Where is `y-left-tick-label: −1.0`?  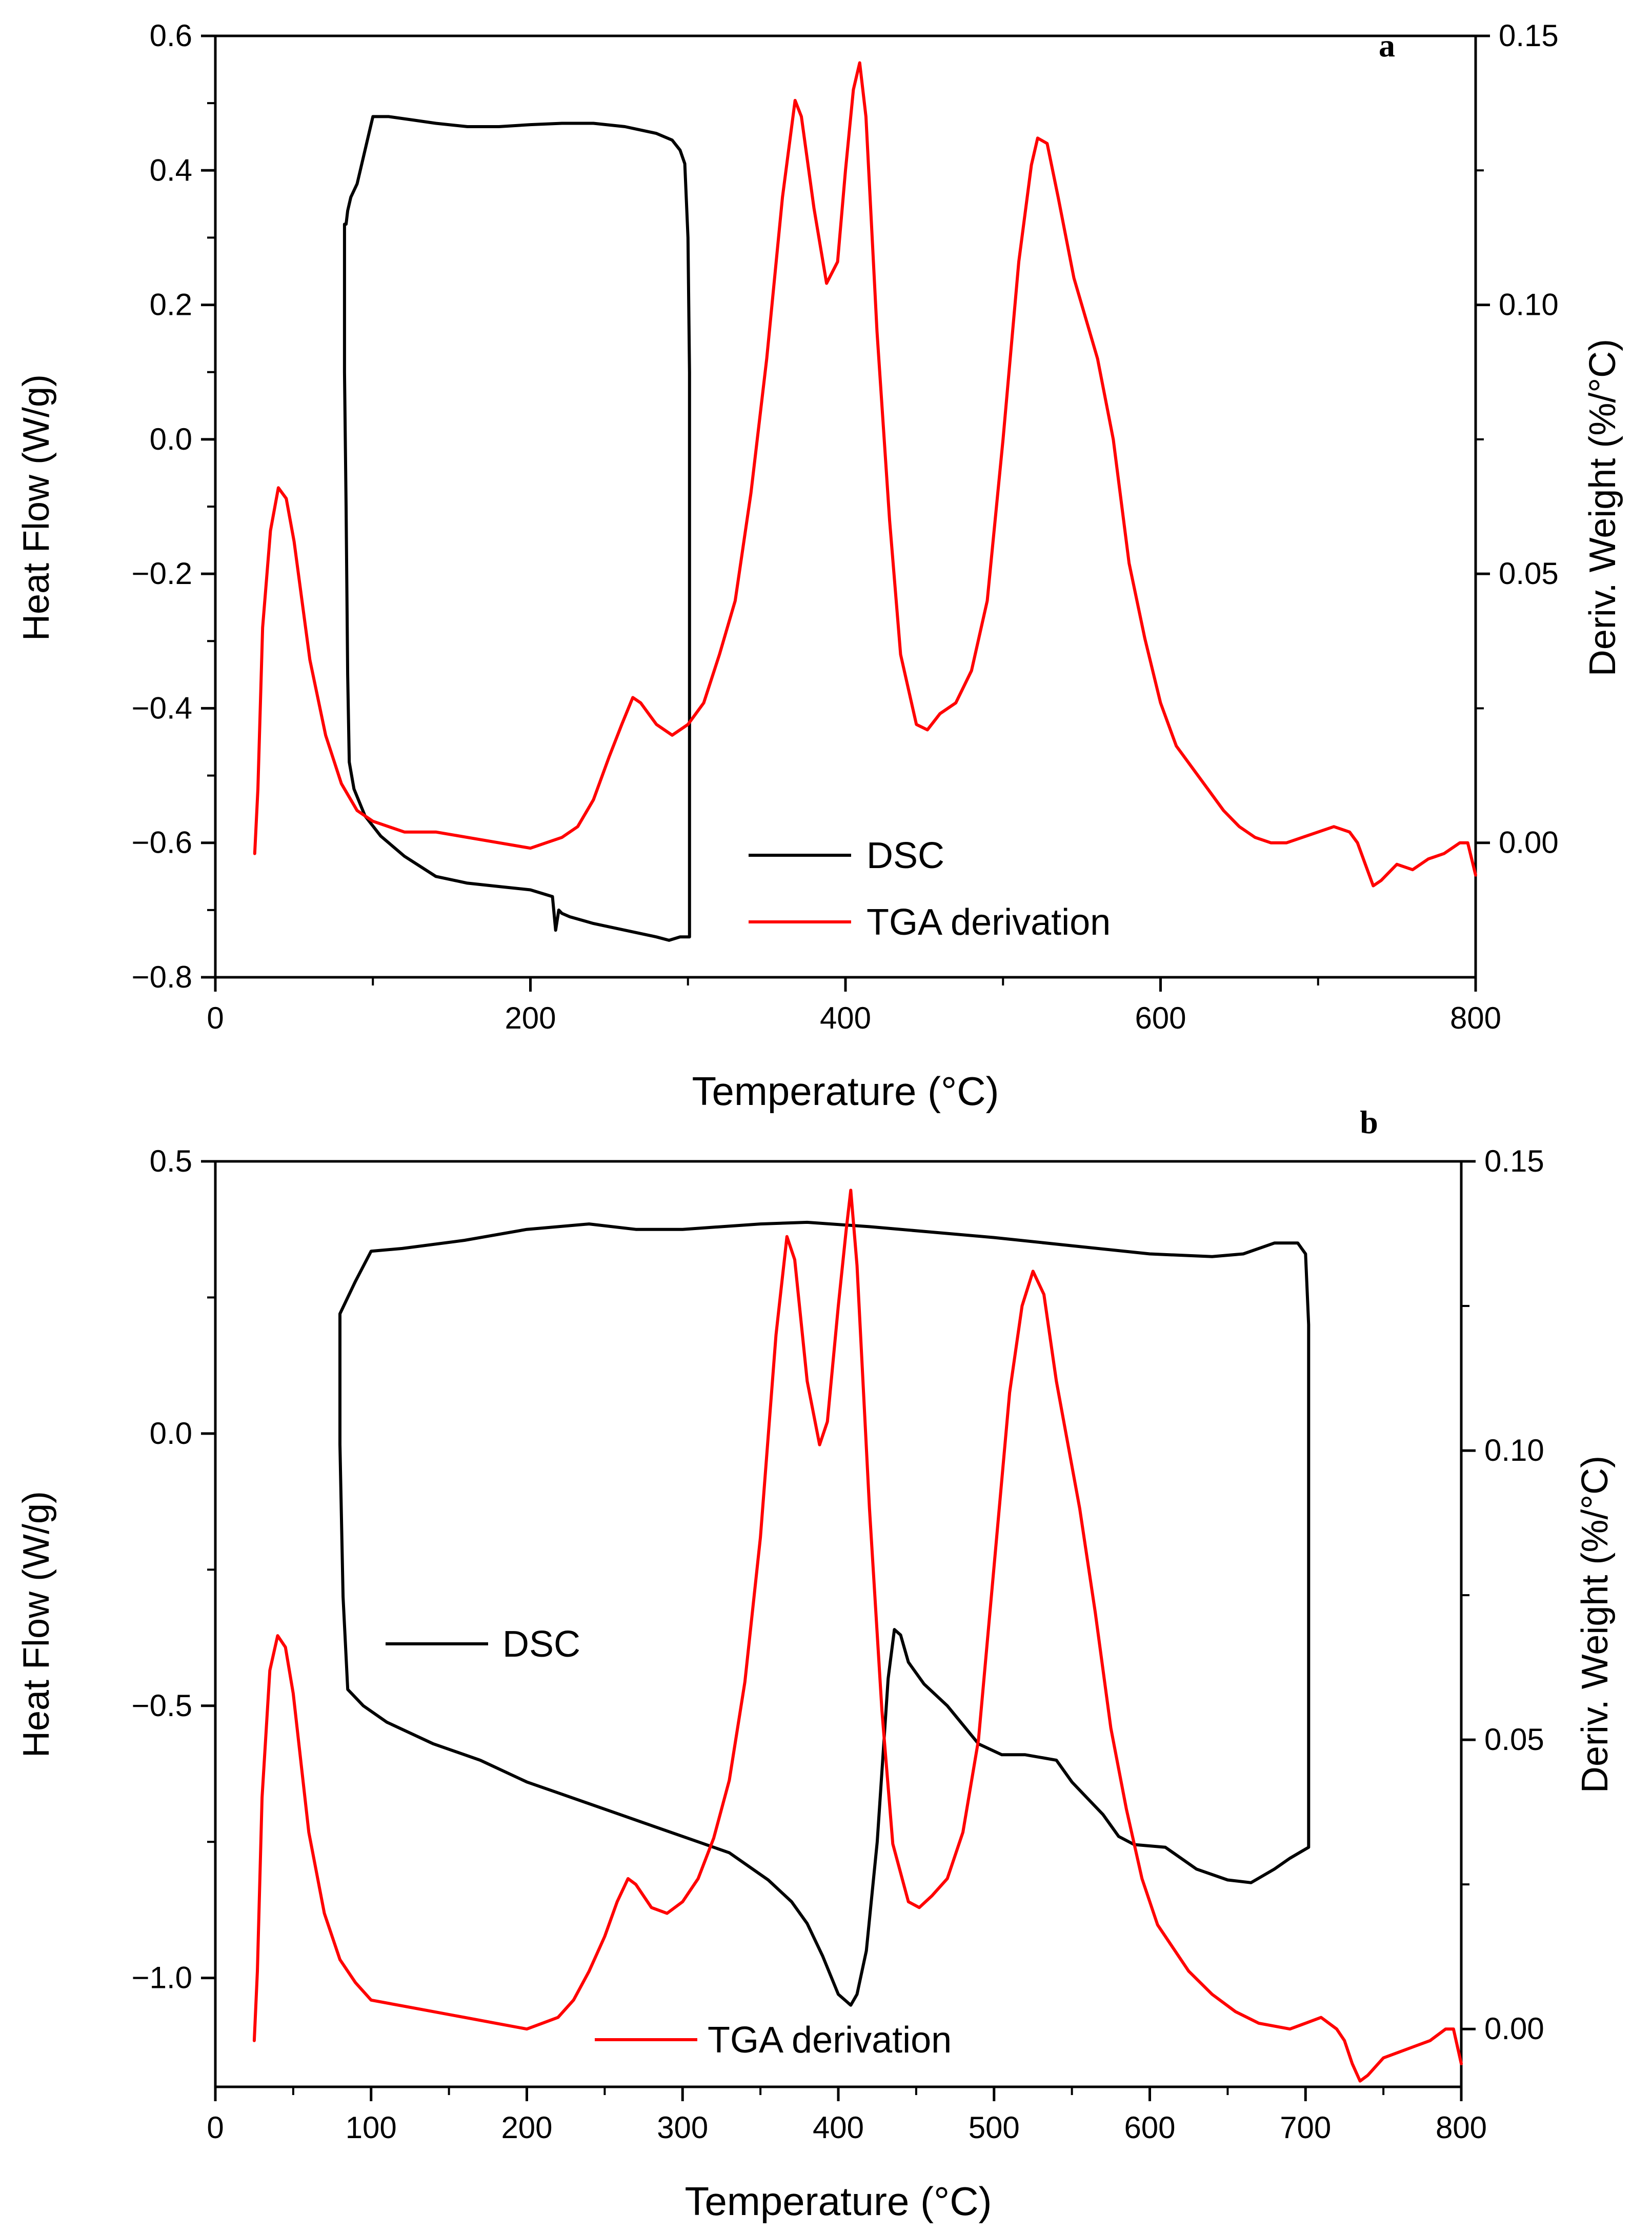
y-left-tick-label: −1.0 is located at coordinates (162, 1978).